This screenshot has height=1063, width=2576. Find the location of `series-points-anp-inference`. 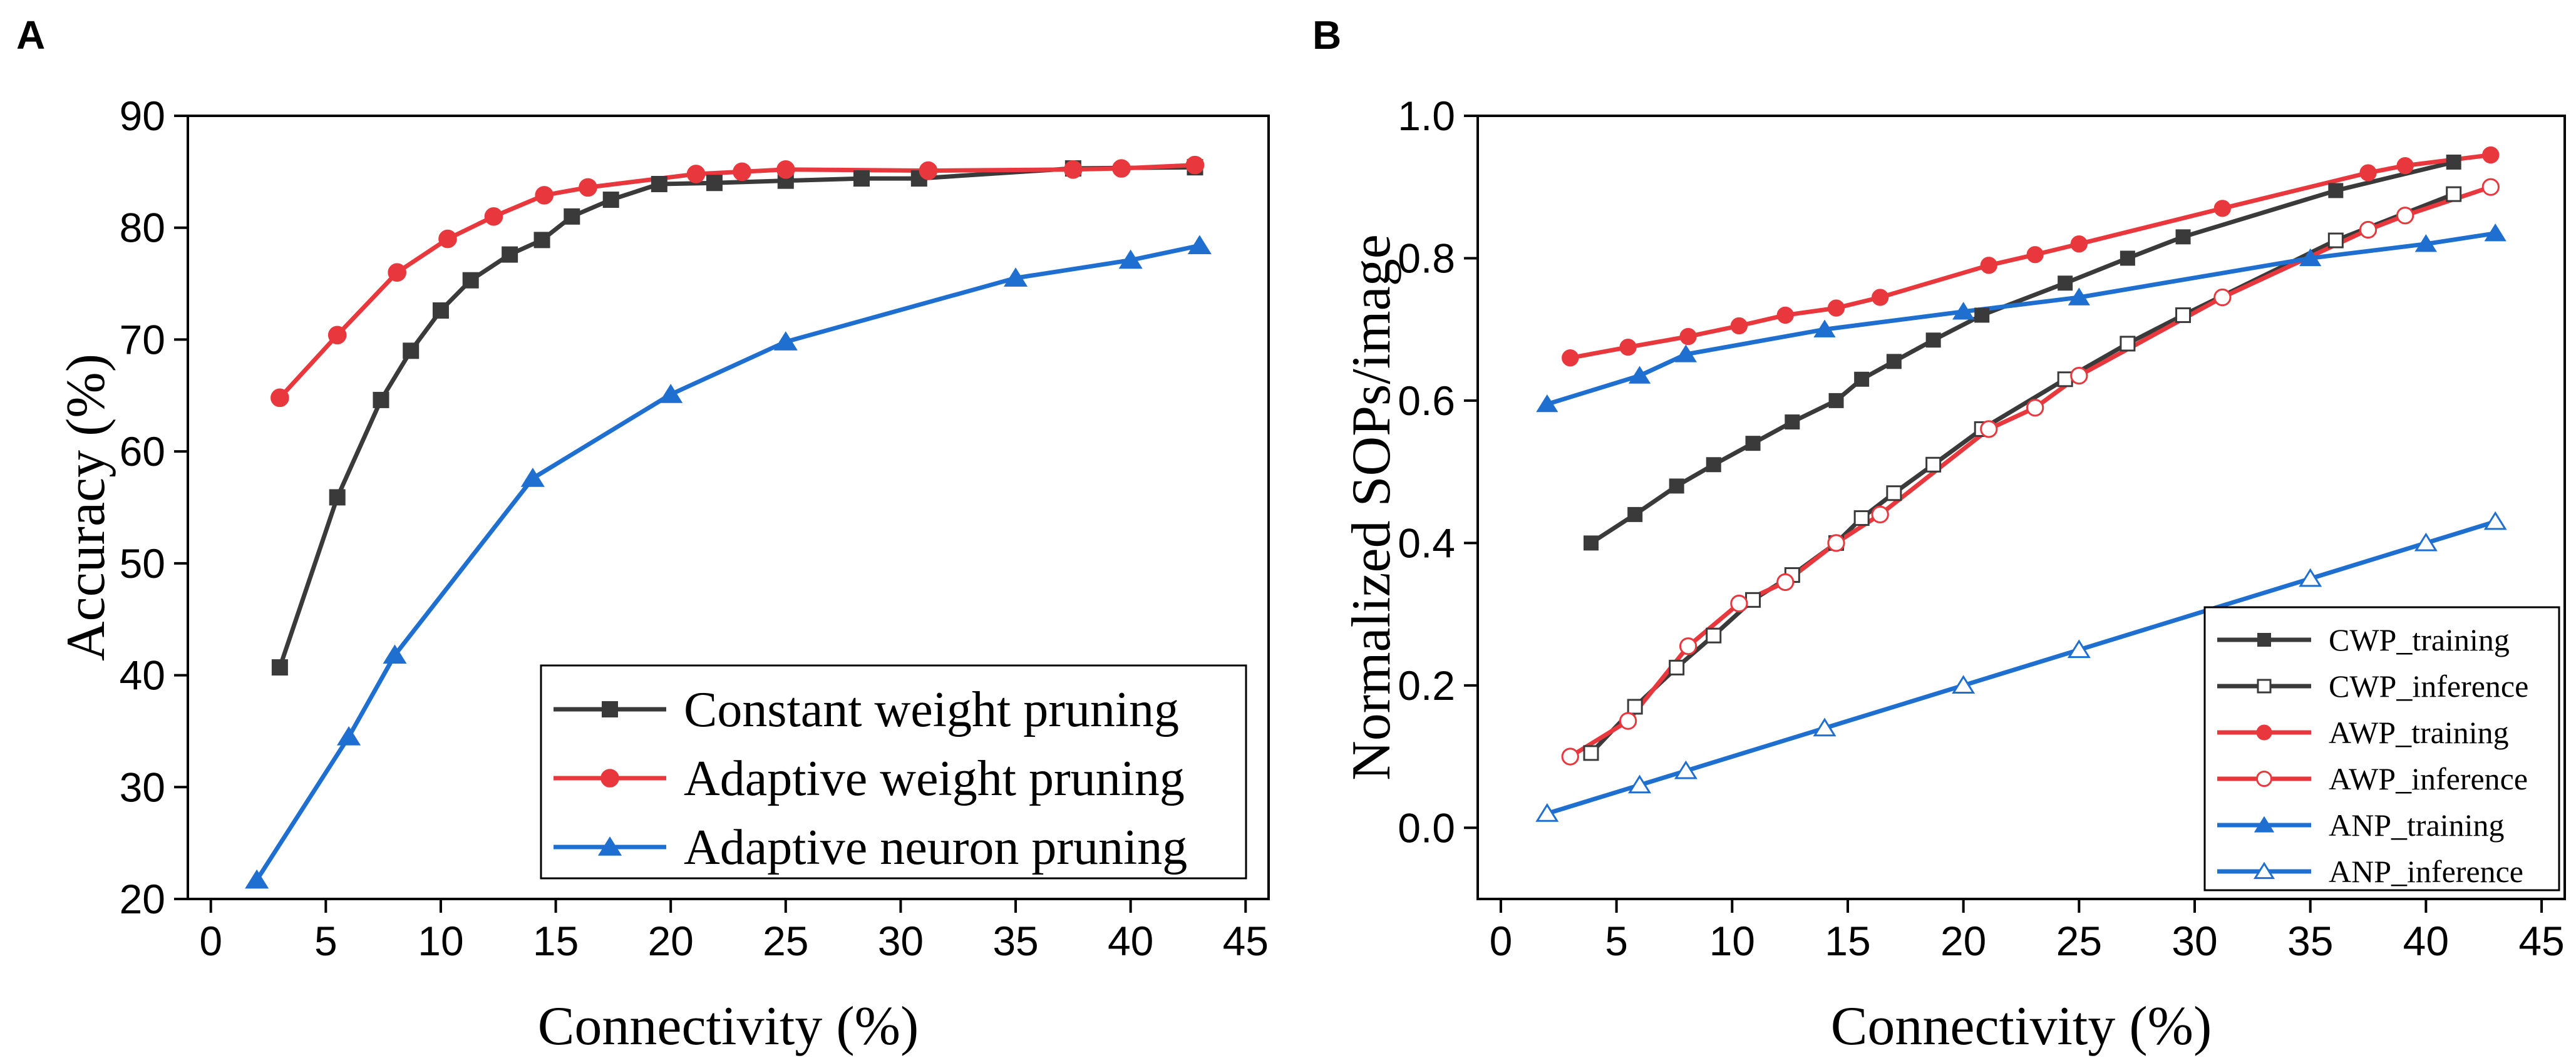

series-points-anp-inference is located at coordinates (2021, 666).